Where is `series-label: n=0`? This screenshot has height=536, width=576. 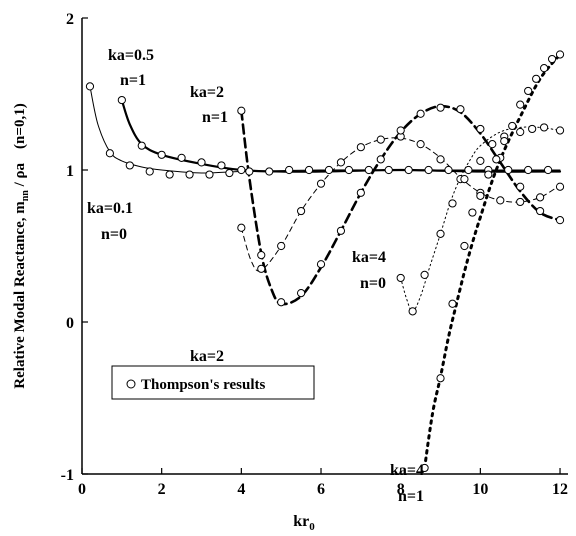 series-label: n=0 is located at coordinates (114, 234).